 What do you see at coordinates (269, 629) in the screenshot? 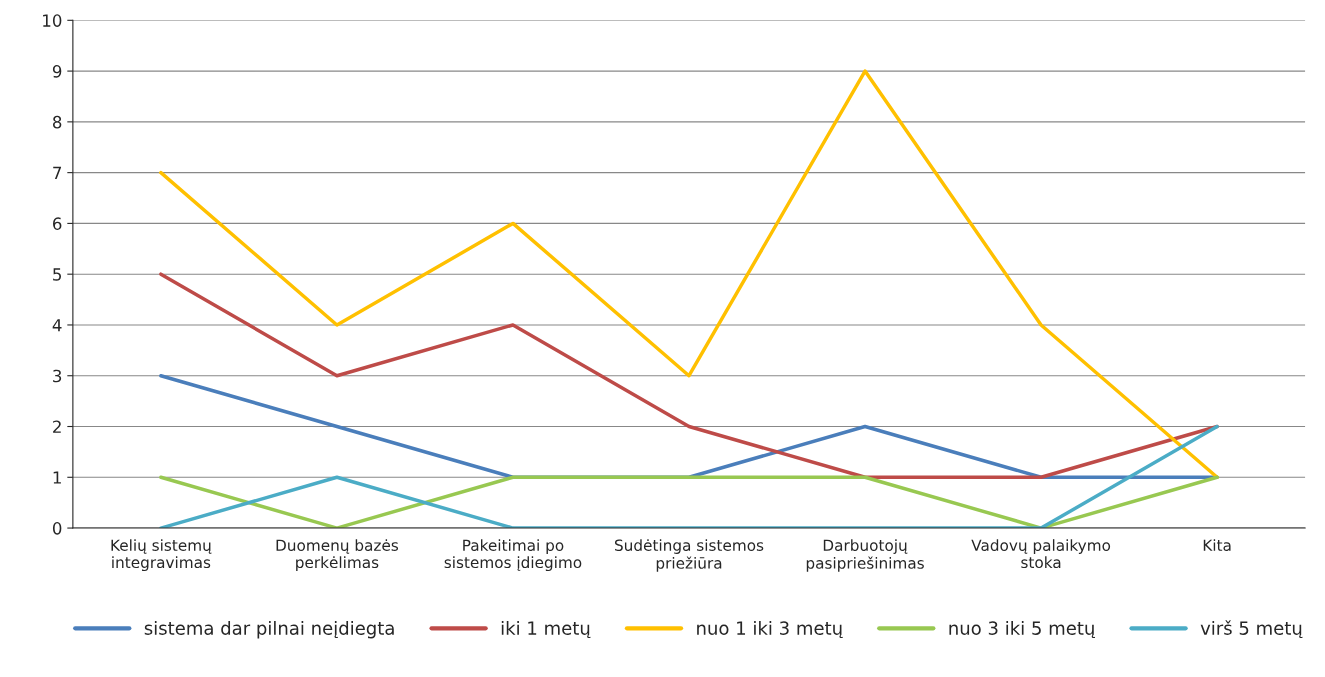
I see `legend-label: sistema dar pilnai neįdiegta` at bounding box center [269, 629].